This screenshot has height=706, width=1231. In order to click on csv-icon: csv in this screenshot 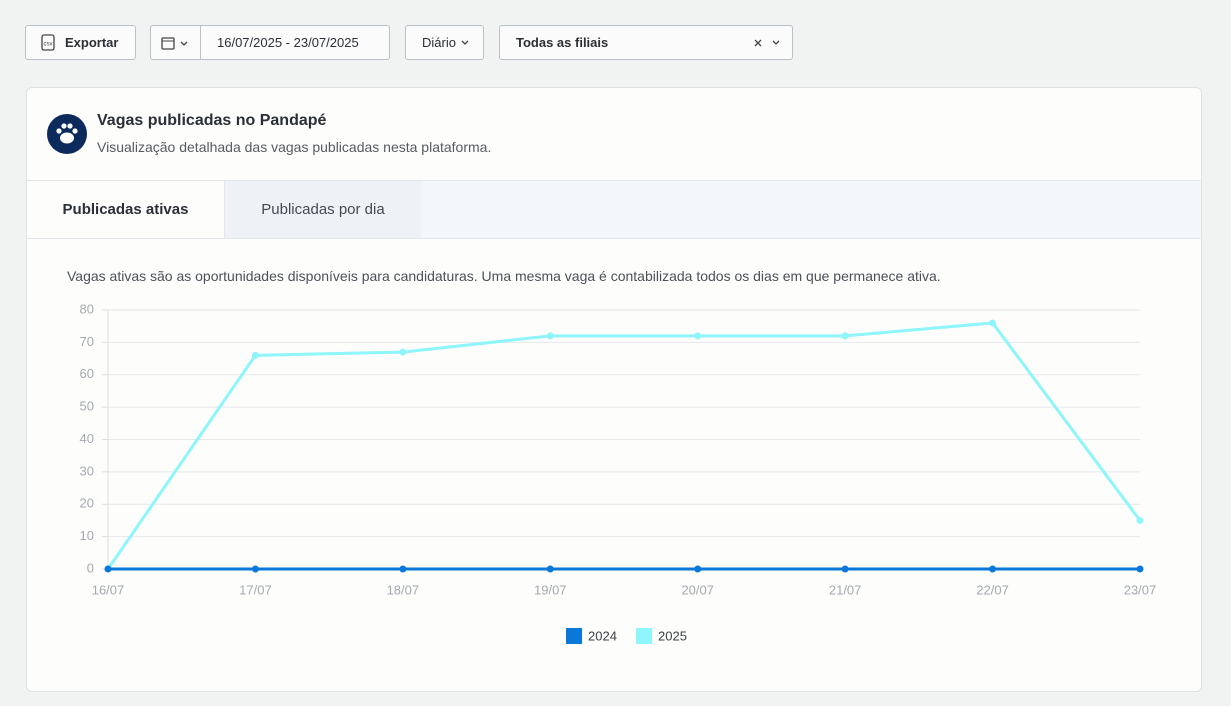, I will do `click(48, 42)`.